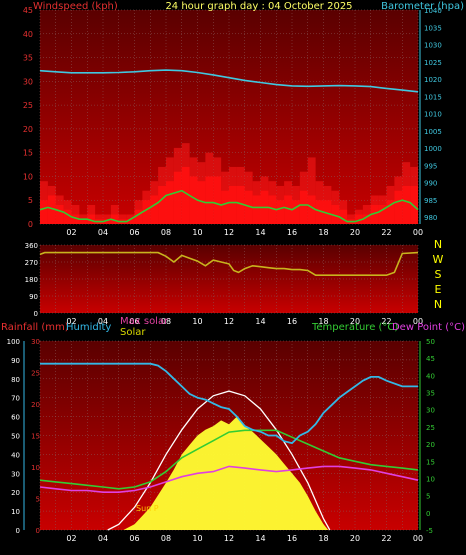 Image resolution: width=466 pixels, height=555 pixels. What do you see at coordinates (438, 274) in the screenshot?
I see `compass-label: S` at bounding box center [438, 274].